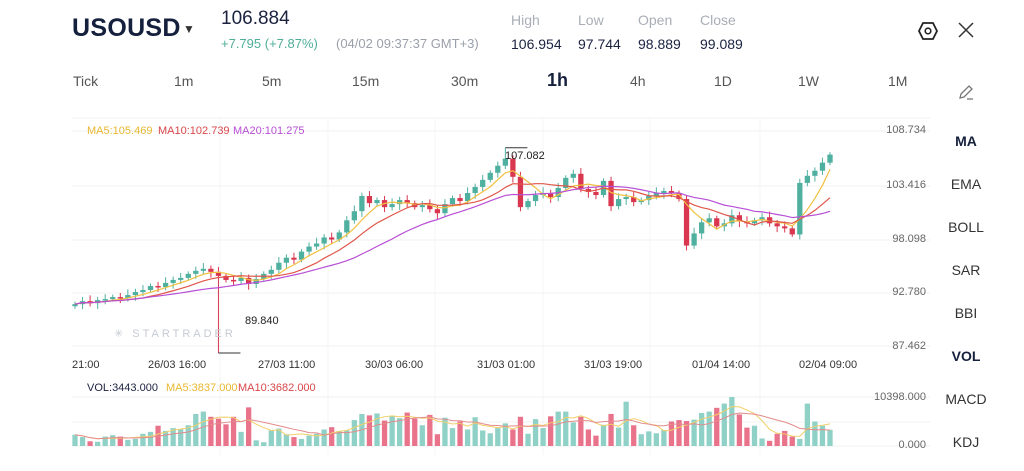 This screenshot has height=471, width=1024. Describe the element at coordinates (506, 365) in the screenshot. I see `x-tick: 31/03 01:00` at that location.